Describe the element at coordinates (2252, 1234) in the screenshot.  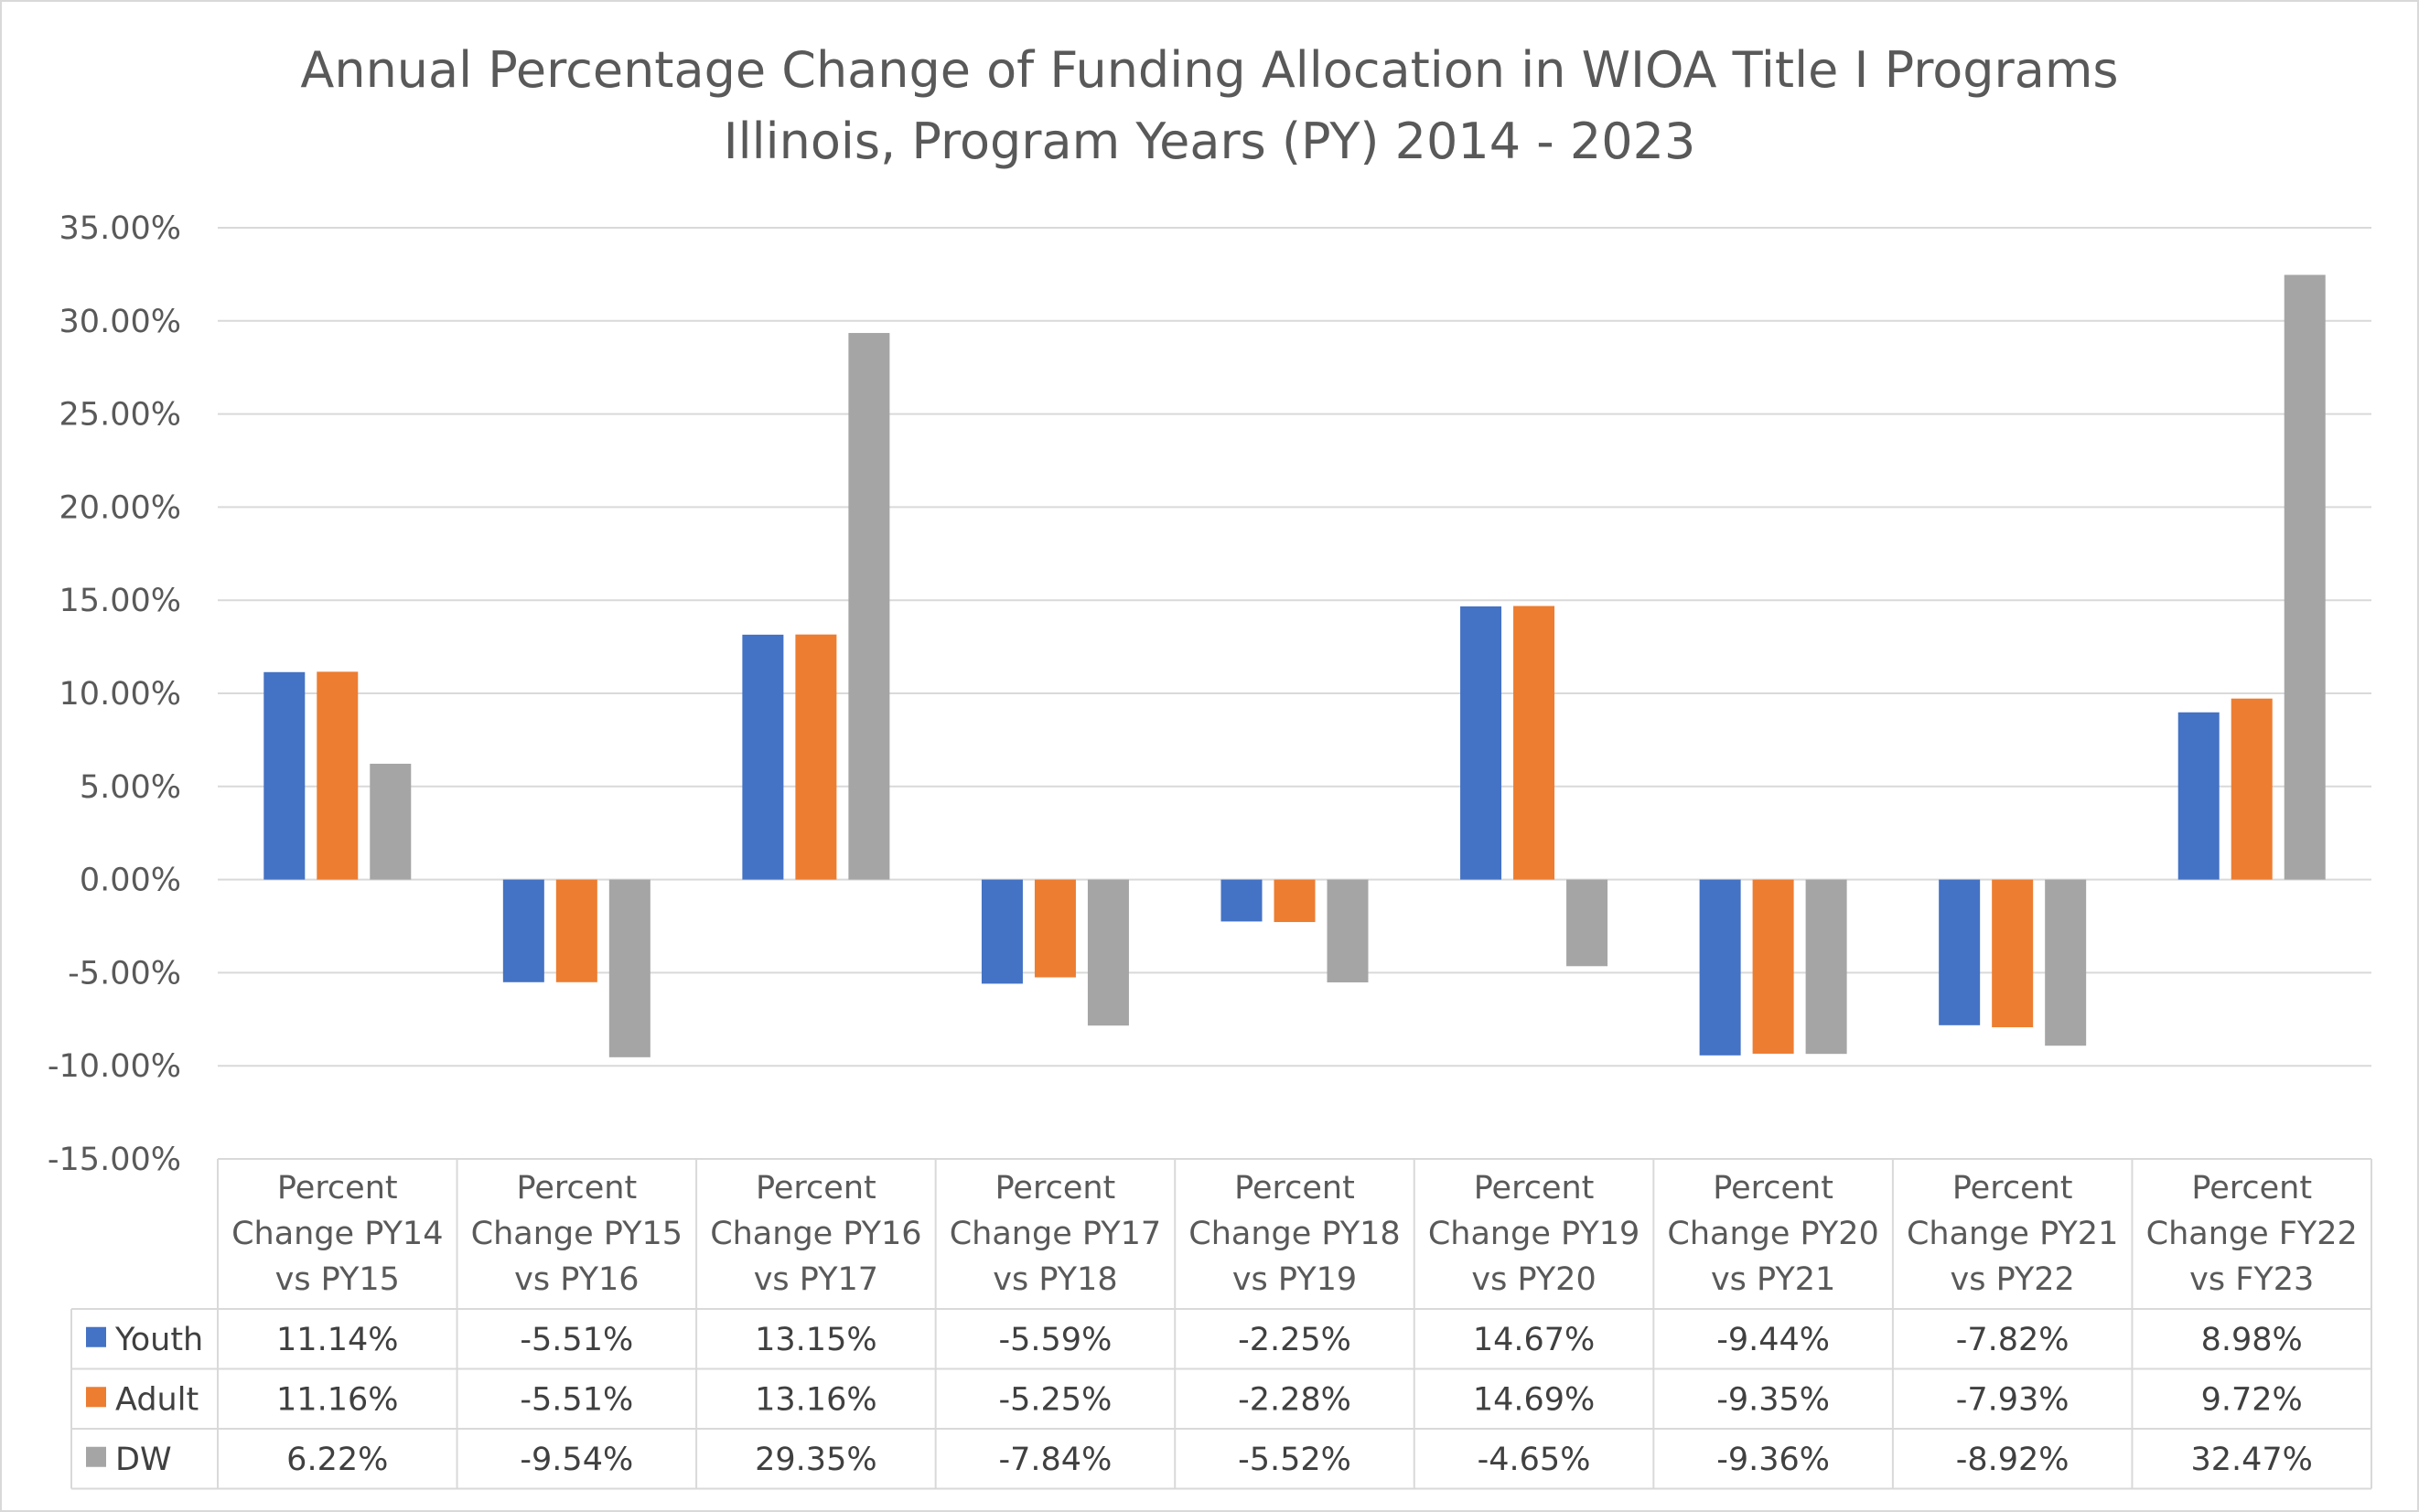
I see `category-label: Change FY22` at that location.